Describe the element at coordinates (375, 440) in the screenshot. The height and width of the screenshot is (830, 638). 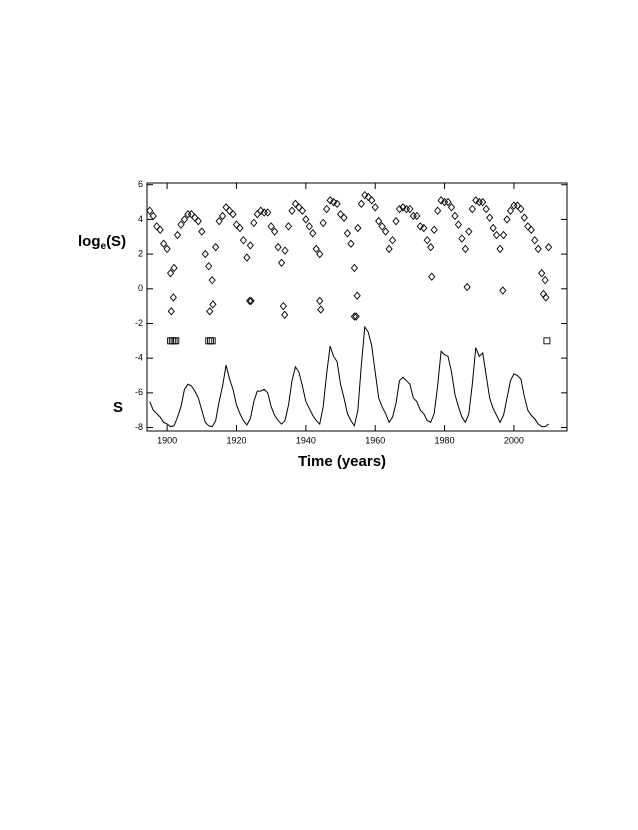
I see `x-tick-label: 1960` at that location.